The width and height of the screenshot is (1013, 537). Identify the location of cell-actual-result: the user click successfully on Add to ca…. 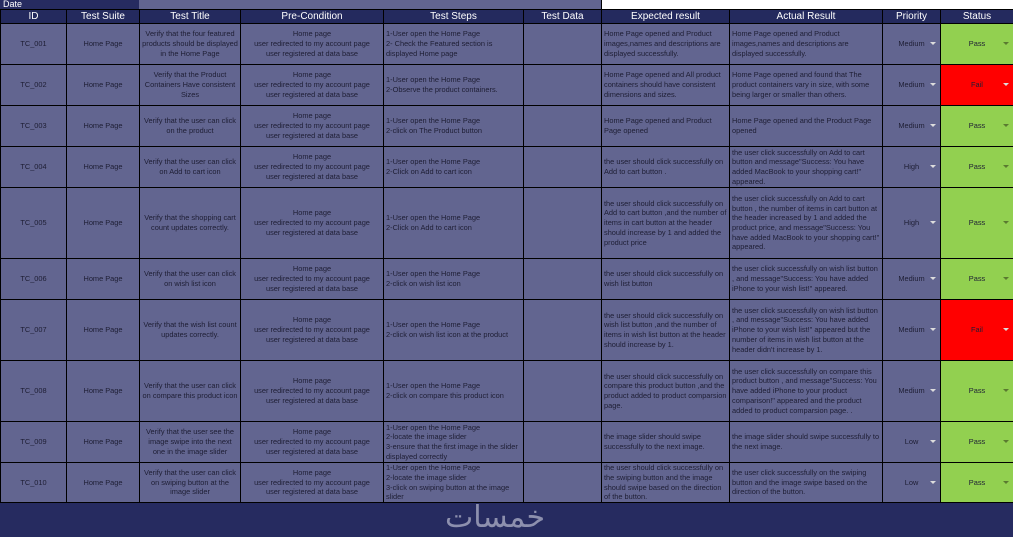
(806, 223).